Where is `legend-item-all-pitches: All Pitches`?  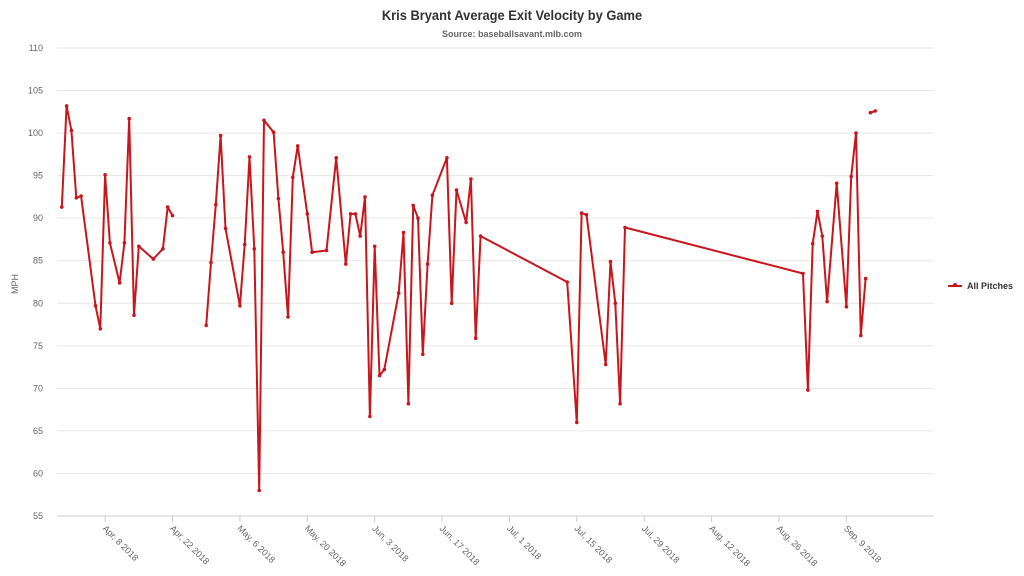
legend-item-all-pitches: All Pitches is located at coordinates (980, 286).